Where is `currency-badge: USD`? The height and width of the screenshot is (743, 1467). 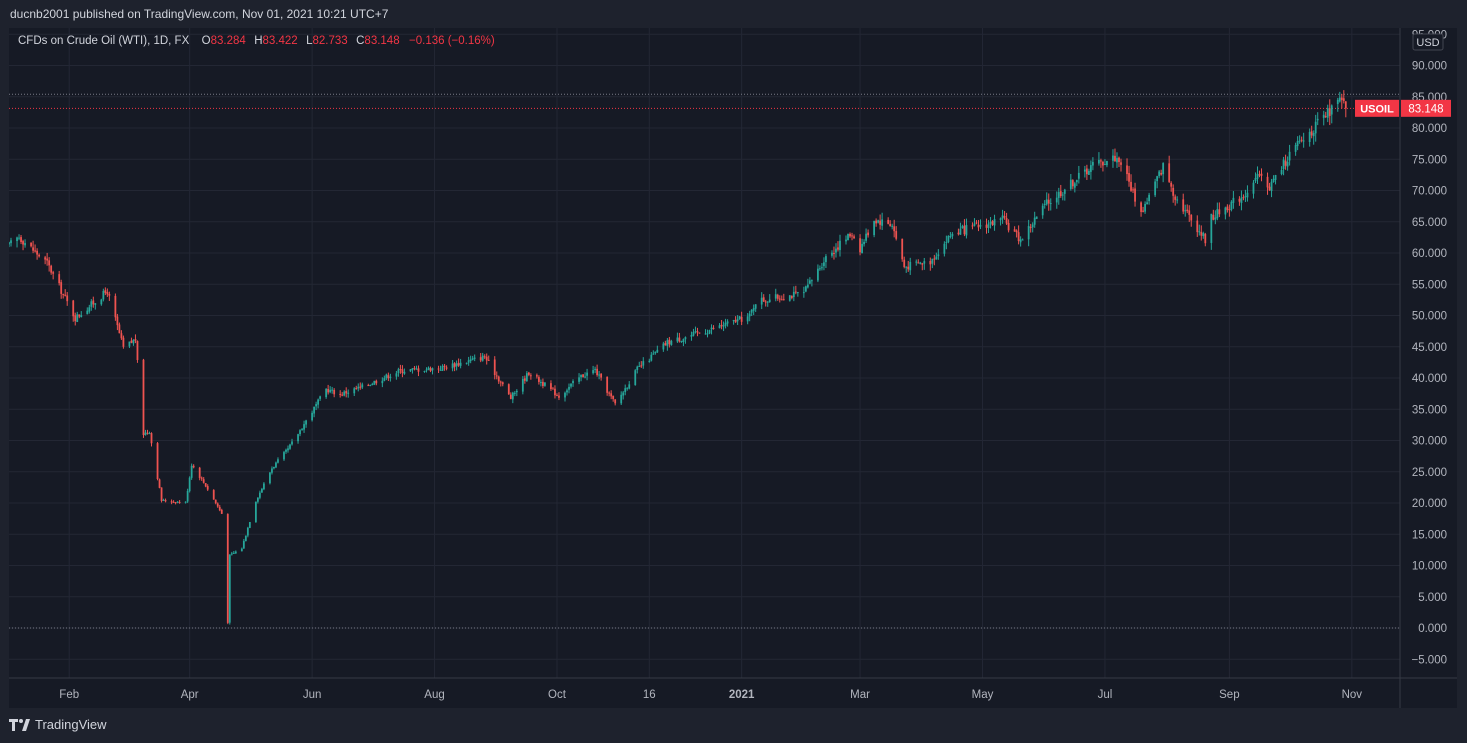 currency-badge: USD is located at coordinates (1428, 42).